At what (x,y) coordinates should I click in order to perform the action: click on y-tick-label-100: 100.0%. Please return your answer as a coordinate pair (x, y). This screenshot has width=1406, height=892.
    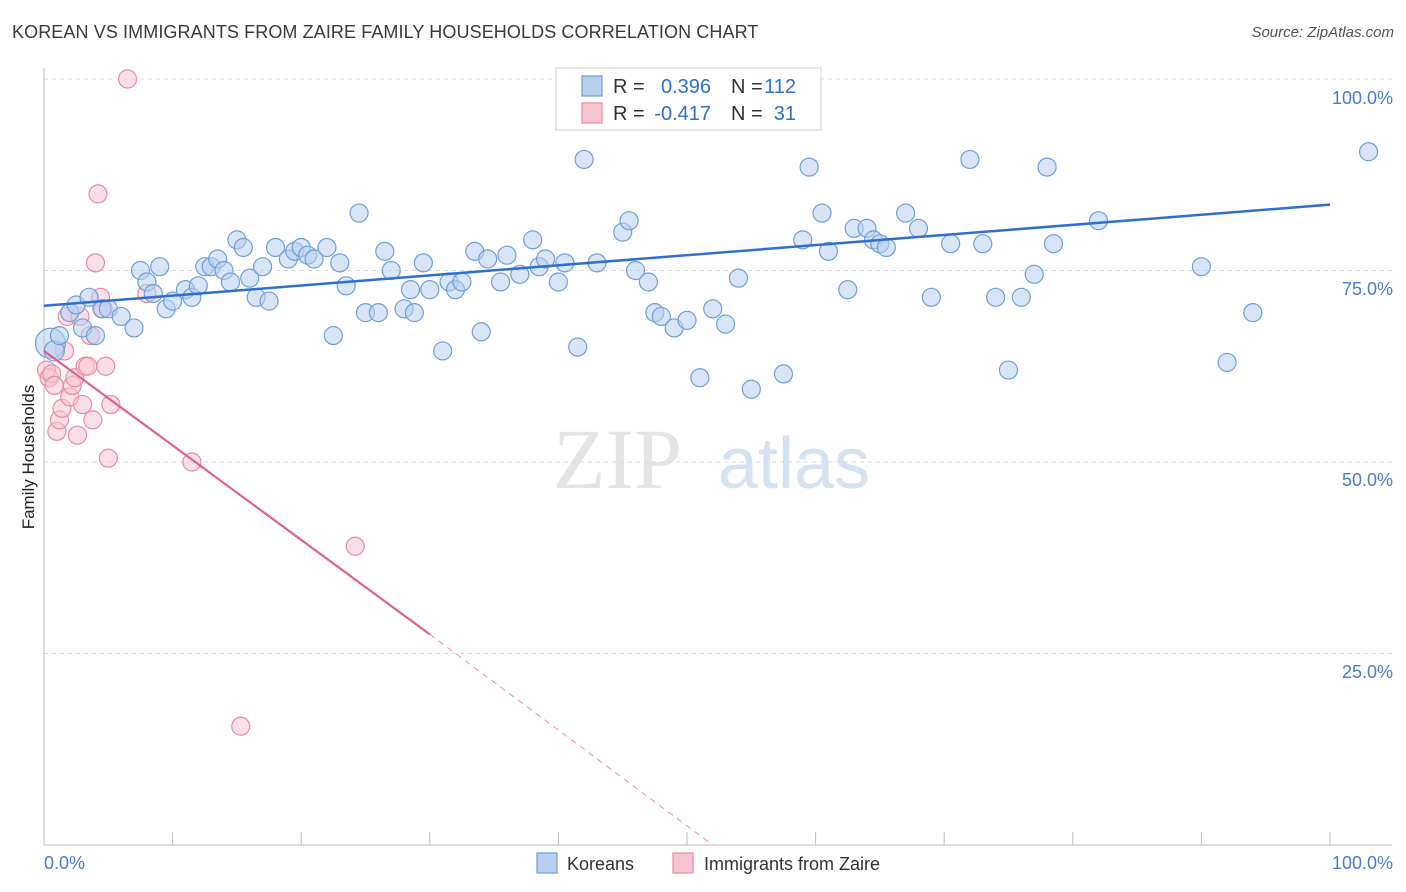
    Looking at the image, I should click on (1362, 98).